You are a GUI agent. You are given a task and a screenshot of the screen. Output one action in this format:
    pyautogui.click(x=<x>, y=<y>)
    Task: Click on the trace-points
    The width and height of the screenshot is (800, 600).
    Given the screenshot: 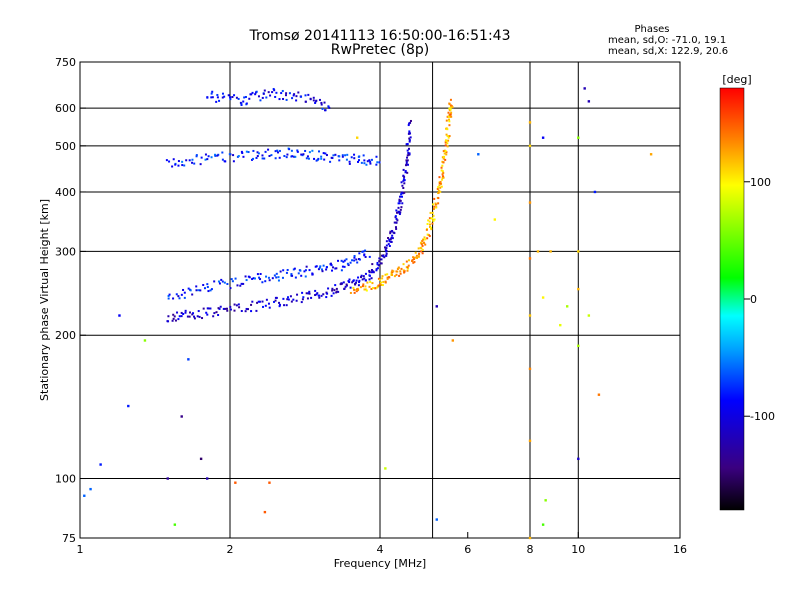 What is the action you would take?
    pyautogui.click(x=309, y=205)
    